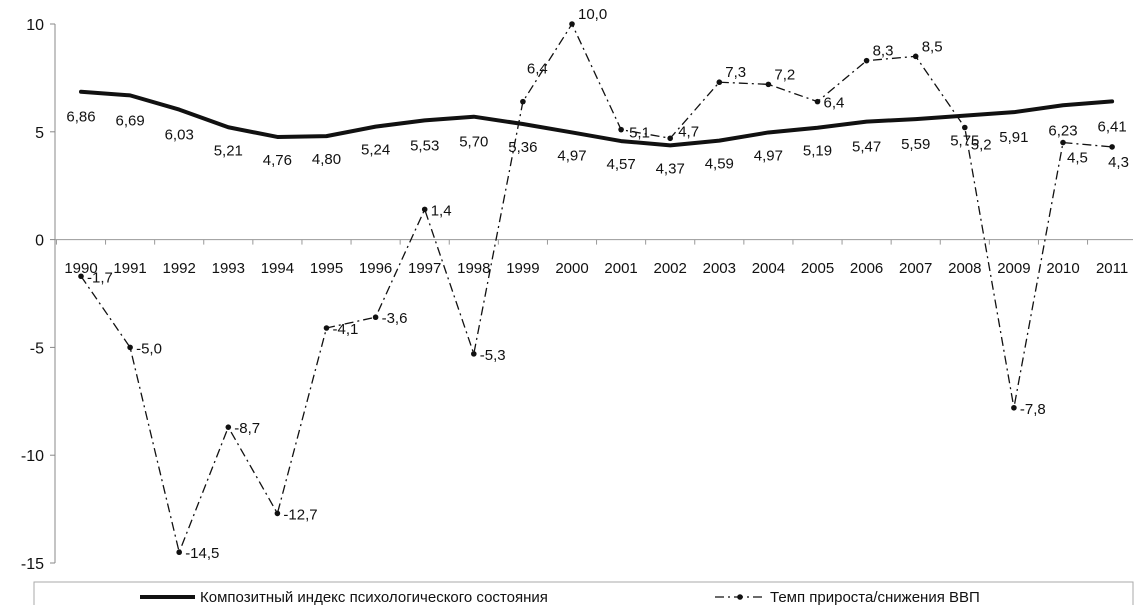 The width and height of the screenshot is (1135, 605). Describe the element at coordinates (1077, 158) in the screenshot. I see `gdp-growth-data-label: 4,5` at that location.